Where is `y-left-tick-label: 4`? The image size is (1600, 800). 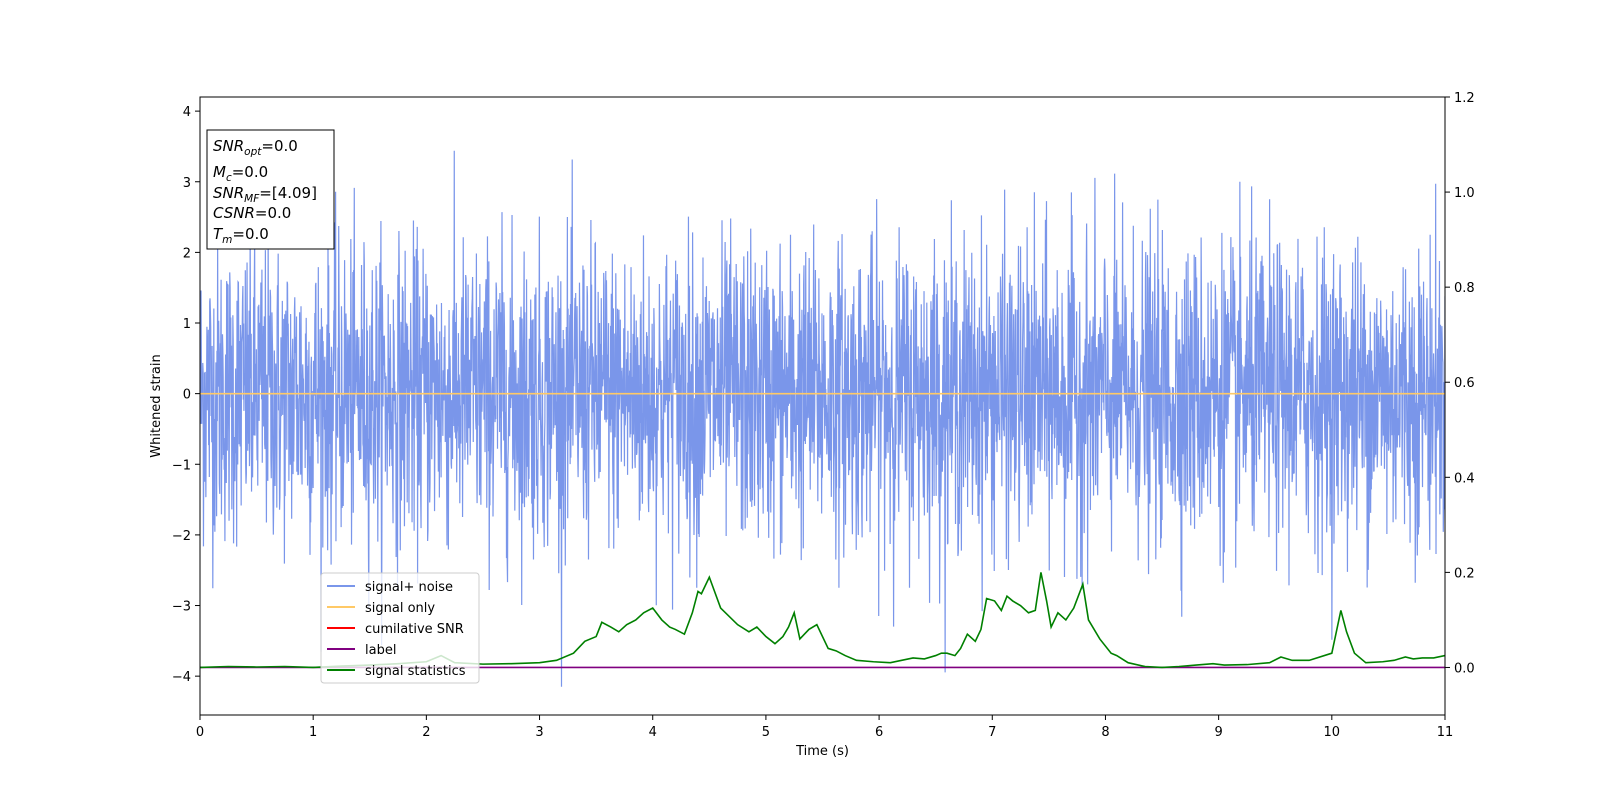 y-left-tick-label: 4 is located at coordinates (187, 112).